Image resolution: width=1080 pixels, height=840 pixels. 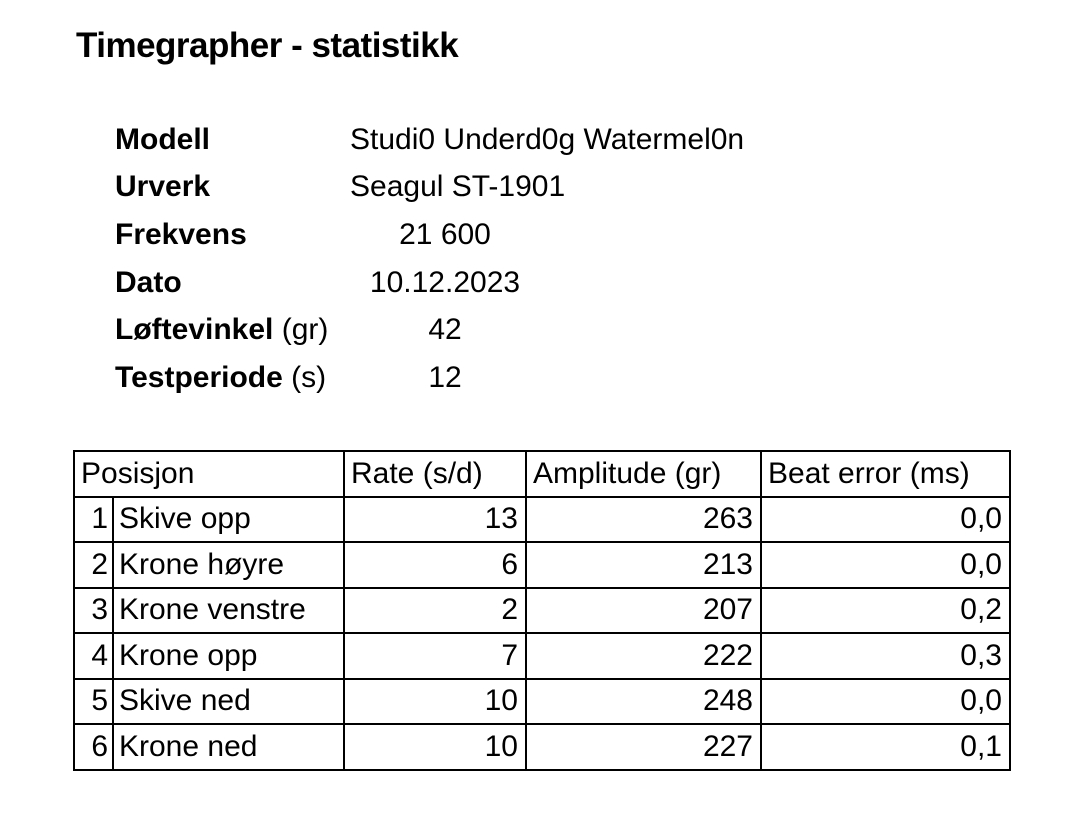 I want to click on metadata-label: Løftevinkel (gr), so click(x=232, y=330).